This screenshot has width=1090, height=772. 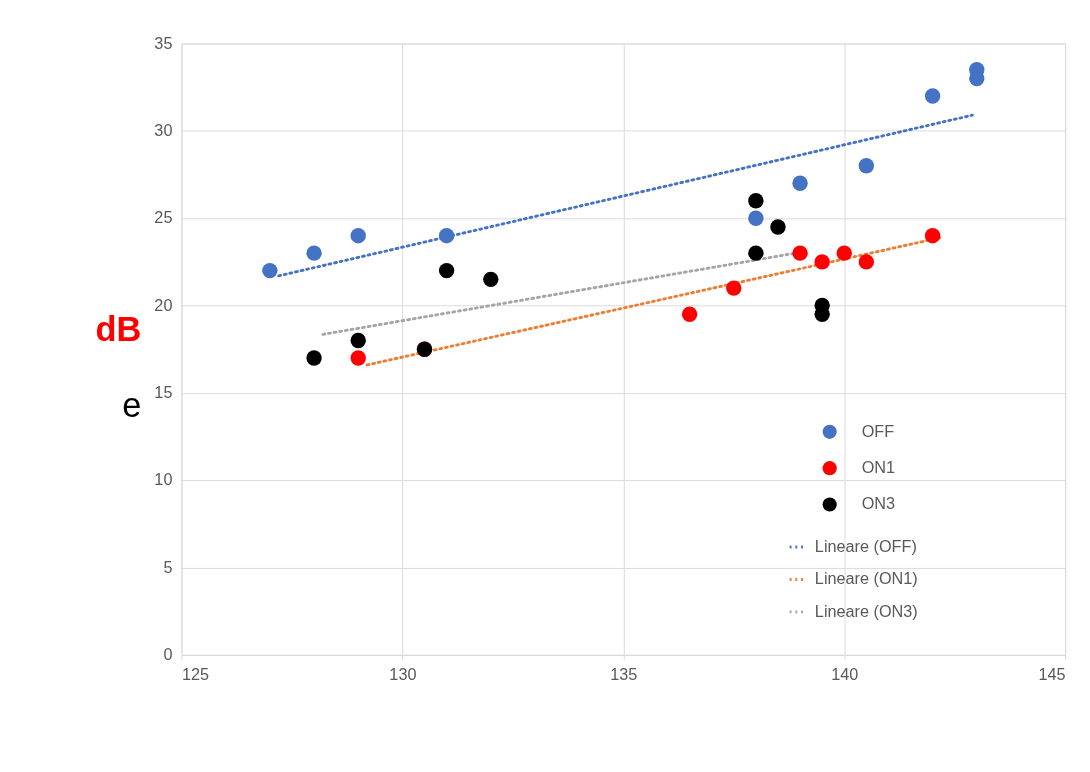 What do you see at coordinates (118, 328) in the screenshot?
I see `text: dB` at bounding box center [118, 328].